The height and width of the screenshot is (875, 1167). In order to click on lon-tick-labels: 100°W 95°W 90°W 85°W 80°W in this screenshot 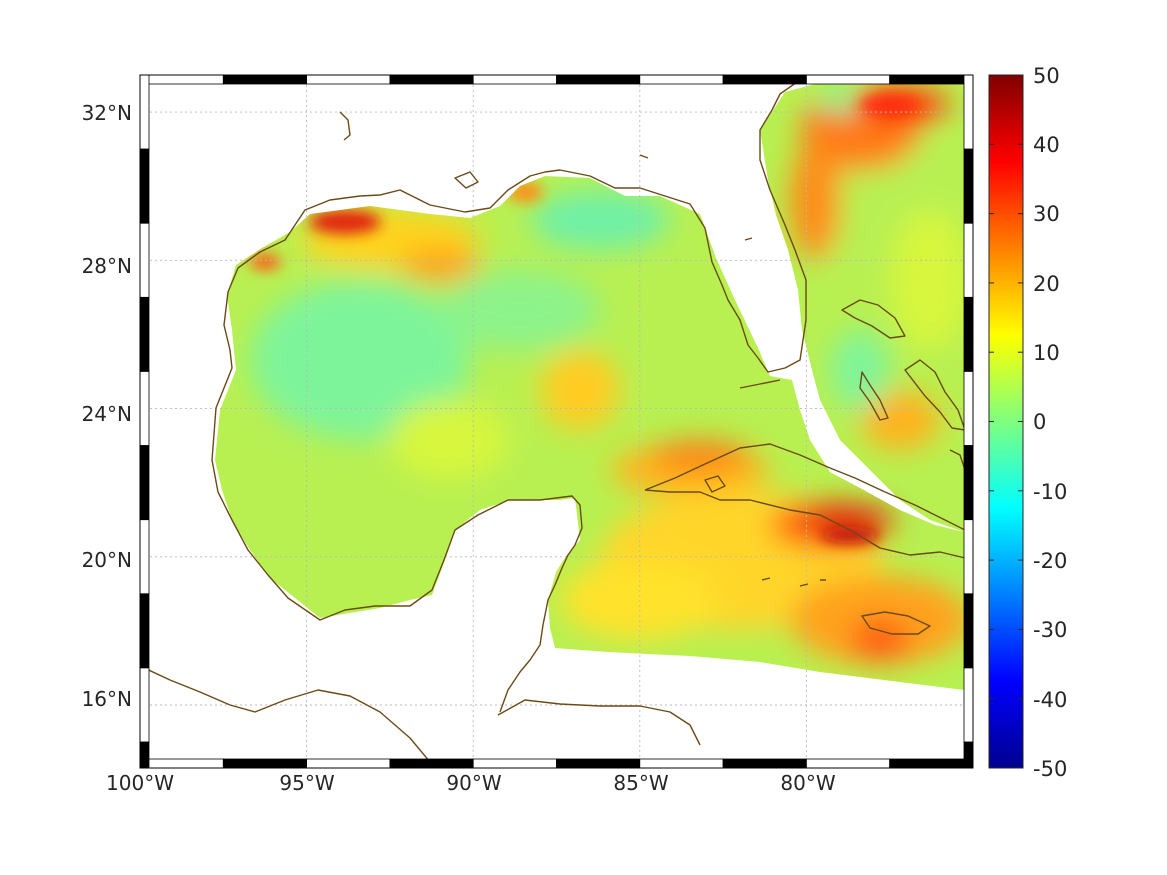, I will do `click(471, 783)`.